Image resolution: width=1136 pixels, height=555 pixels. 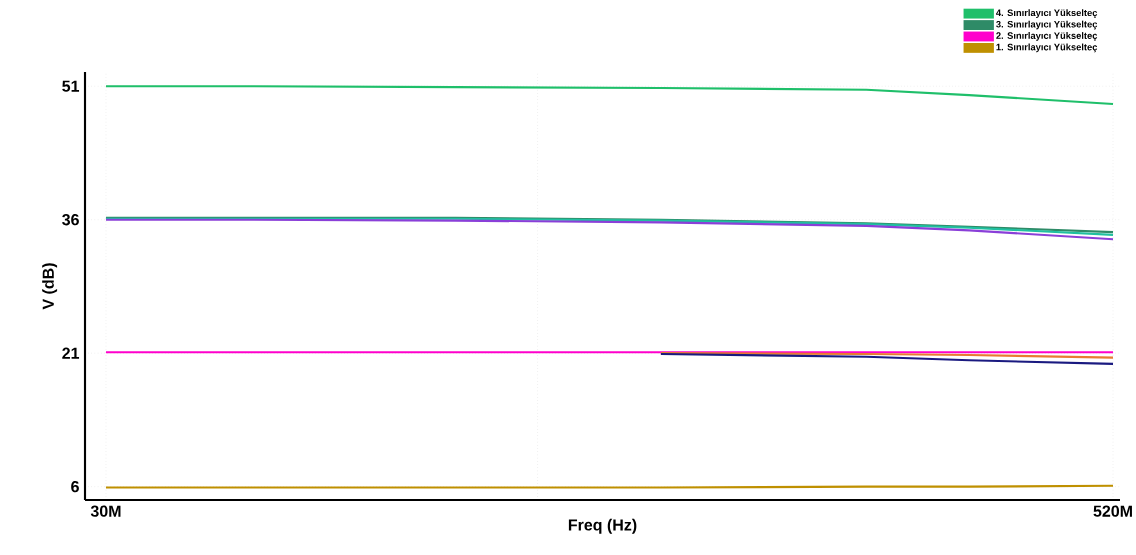 What do you see at coordinates (105, 511) in the screenshot?
I see `x-tick-label: 30M` at bounding box center [105, 511].